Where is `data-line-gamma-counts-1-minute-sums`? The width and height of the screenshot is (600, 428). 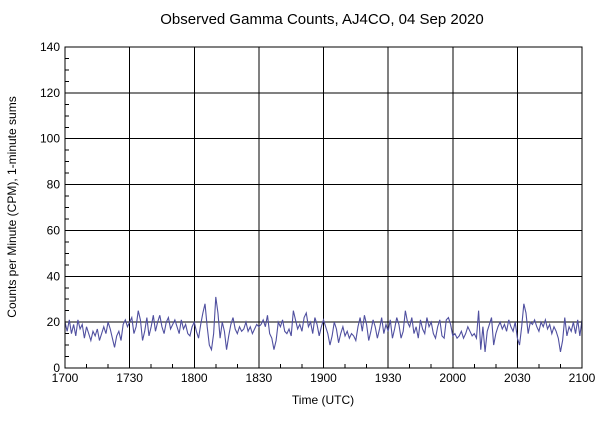
data-line-gamma-counts-1-minute-sums is located at coordinates (323, 324).